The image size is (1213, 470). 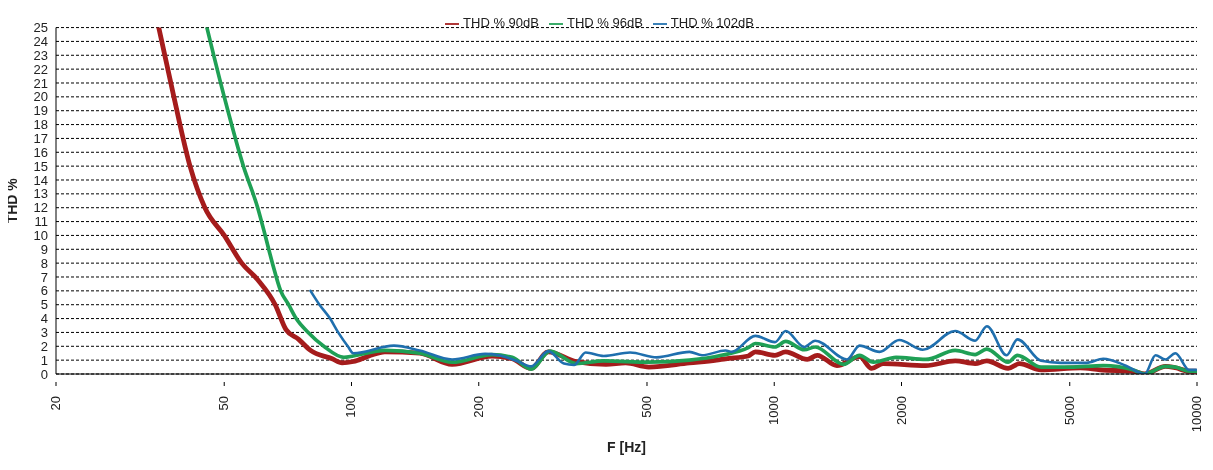 What do you see at coordinates (224, 403) in the screenshot?
I see `x-tick-label: 50` at bounding box center [224, 403].